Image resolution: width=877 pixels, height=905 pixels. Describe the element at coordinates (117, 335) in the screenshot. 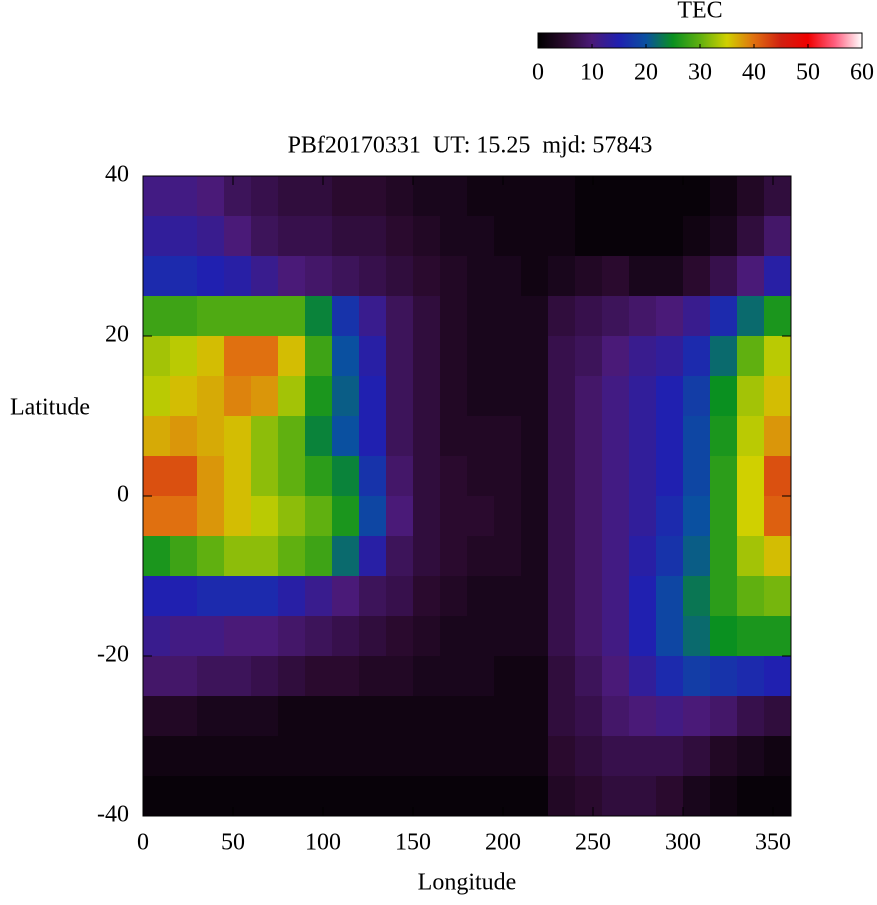

I see `y-tick-label: 20` at that location.